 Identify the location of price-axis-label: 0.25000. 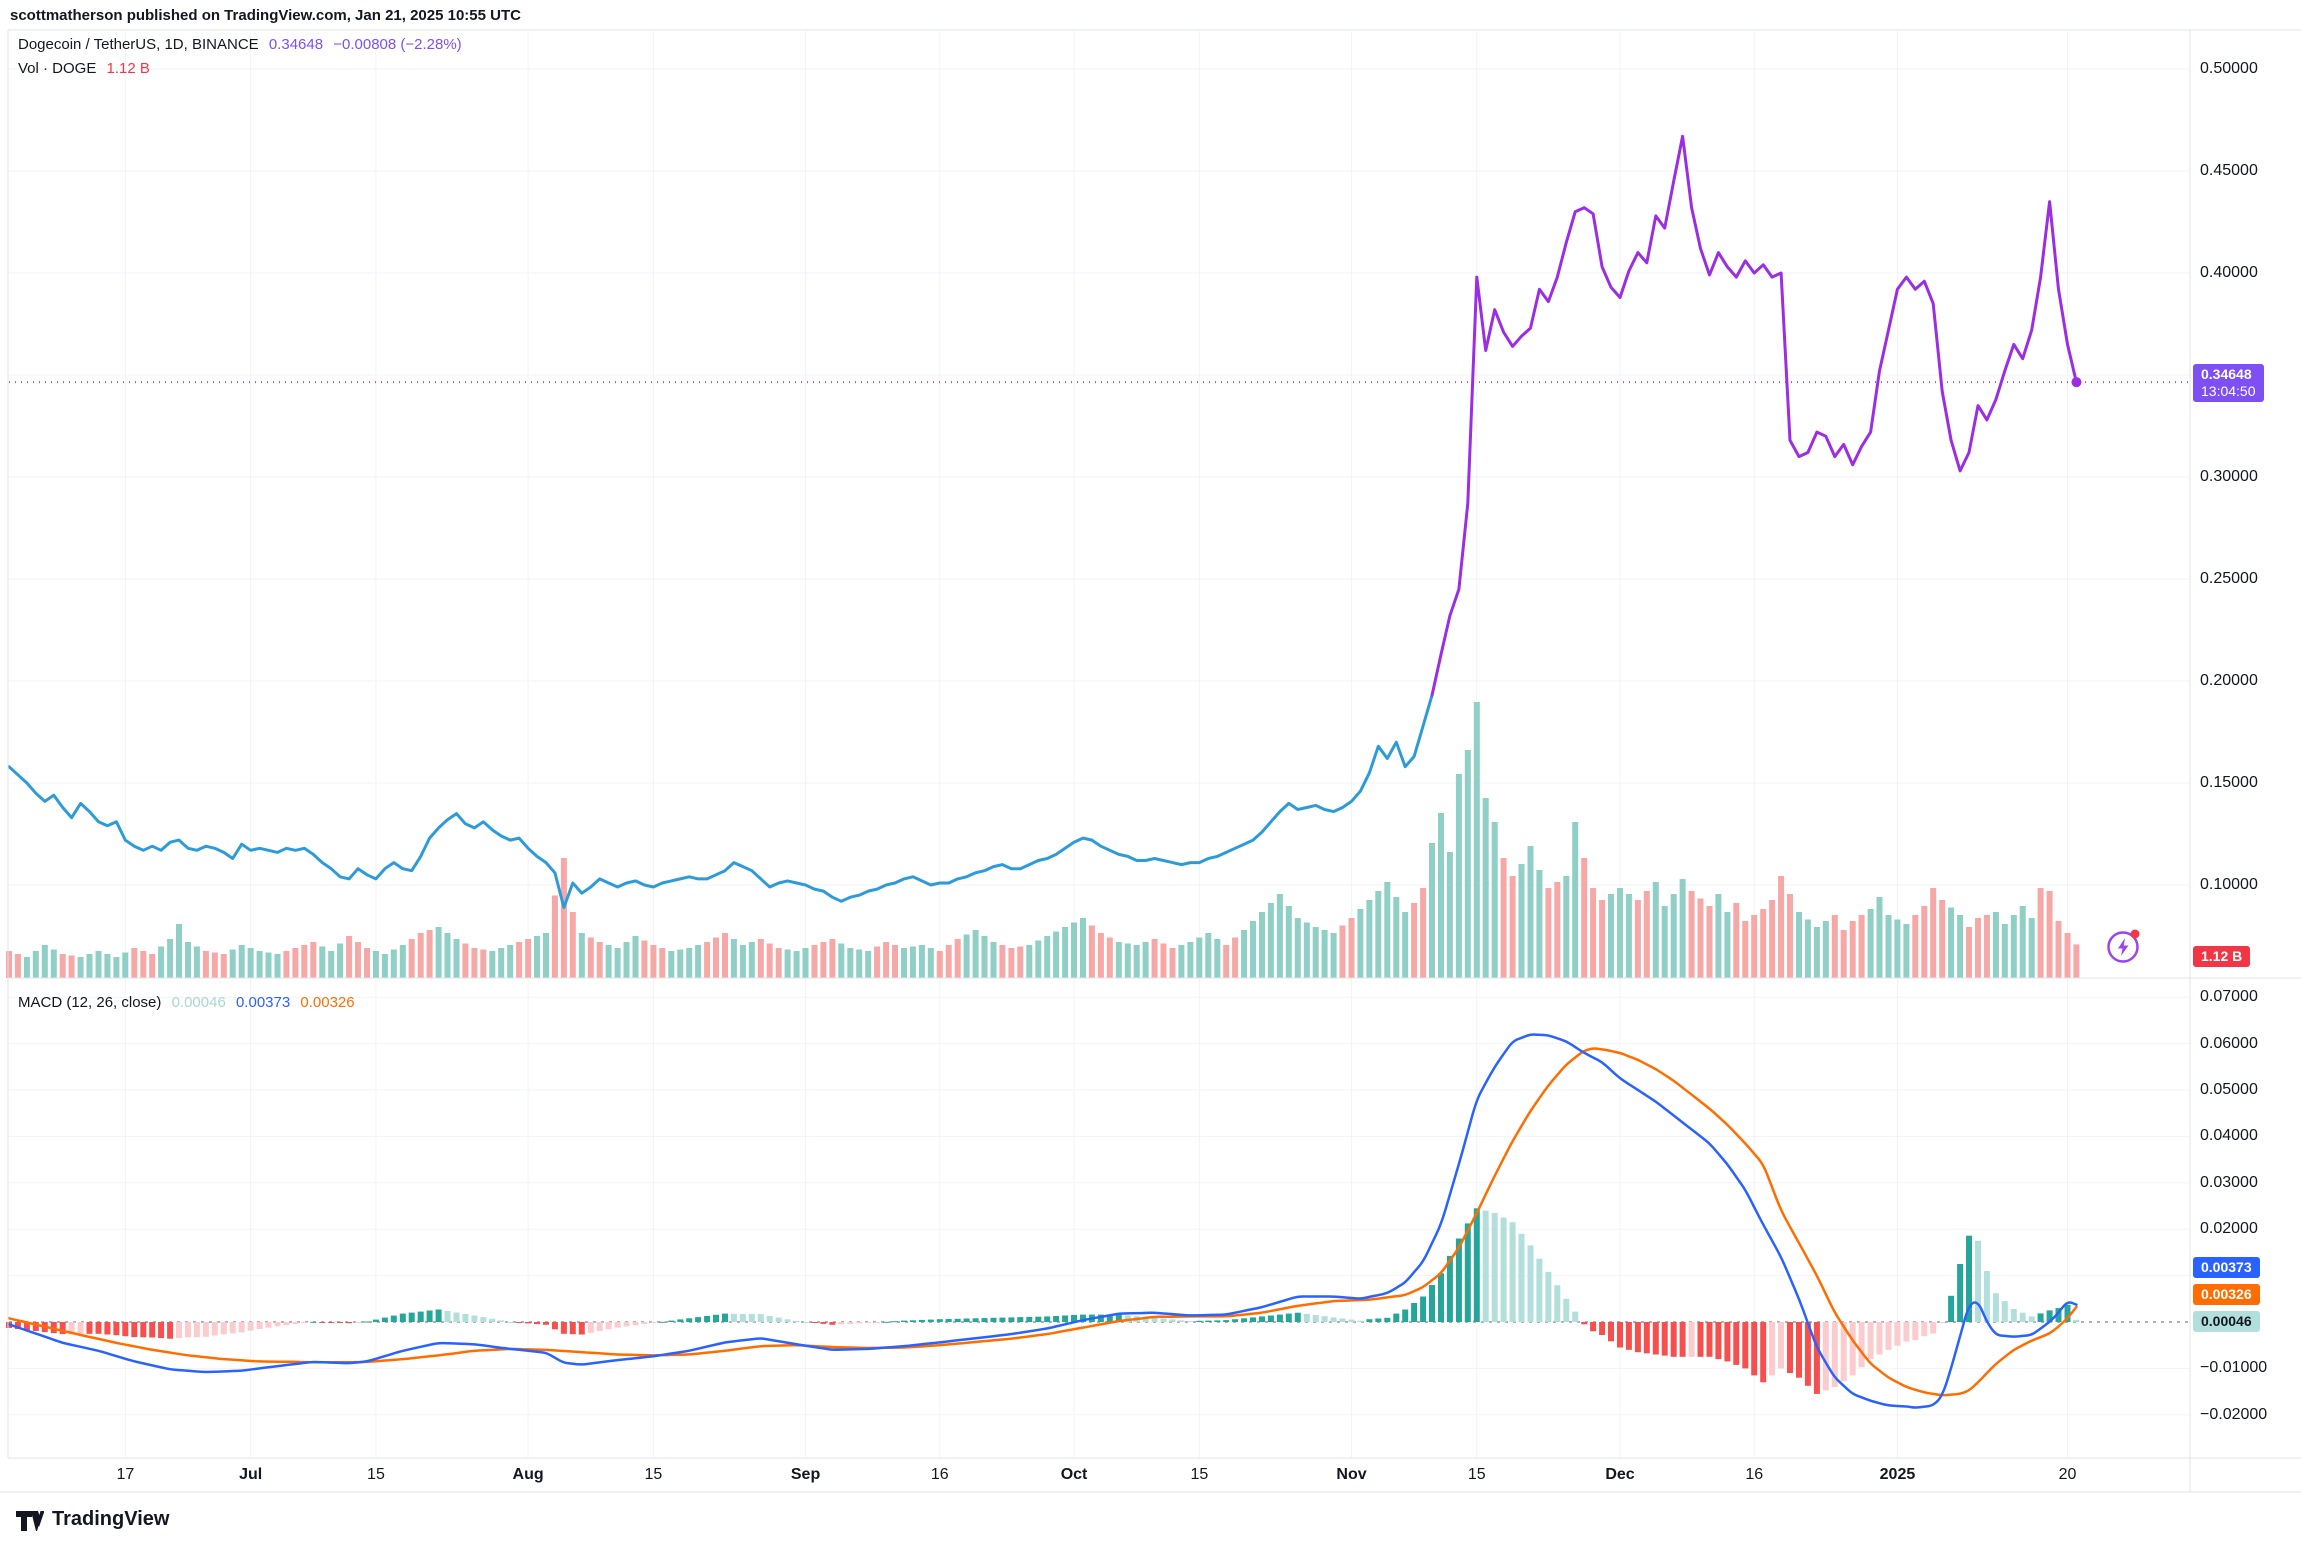
(2229, 578).